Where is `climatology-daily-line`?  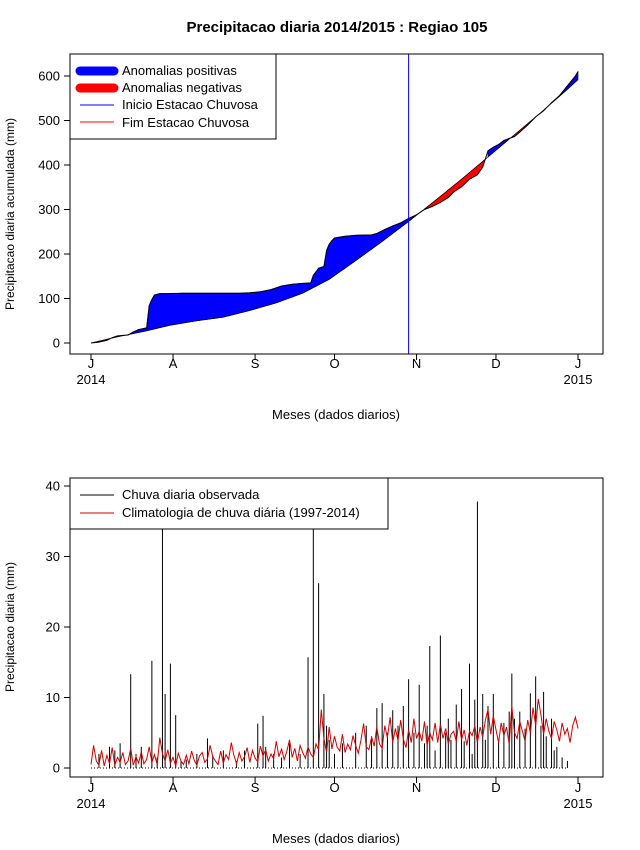
climatology-daily-line is located at coordinates (334, 733).